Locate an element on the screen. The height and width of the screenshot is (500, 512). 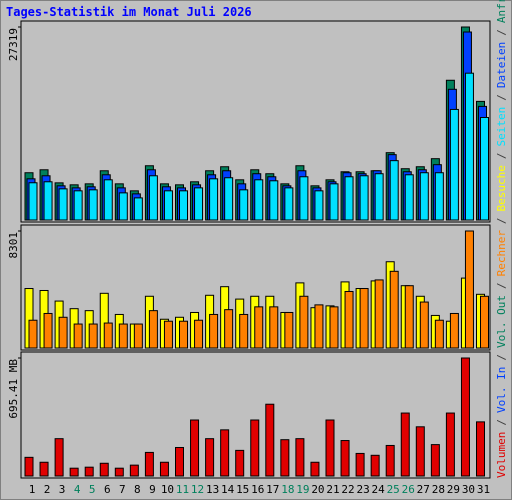
x-tick-label: 8 is located at coordinates (137, 489).